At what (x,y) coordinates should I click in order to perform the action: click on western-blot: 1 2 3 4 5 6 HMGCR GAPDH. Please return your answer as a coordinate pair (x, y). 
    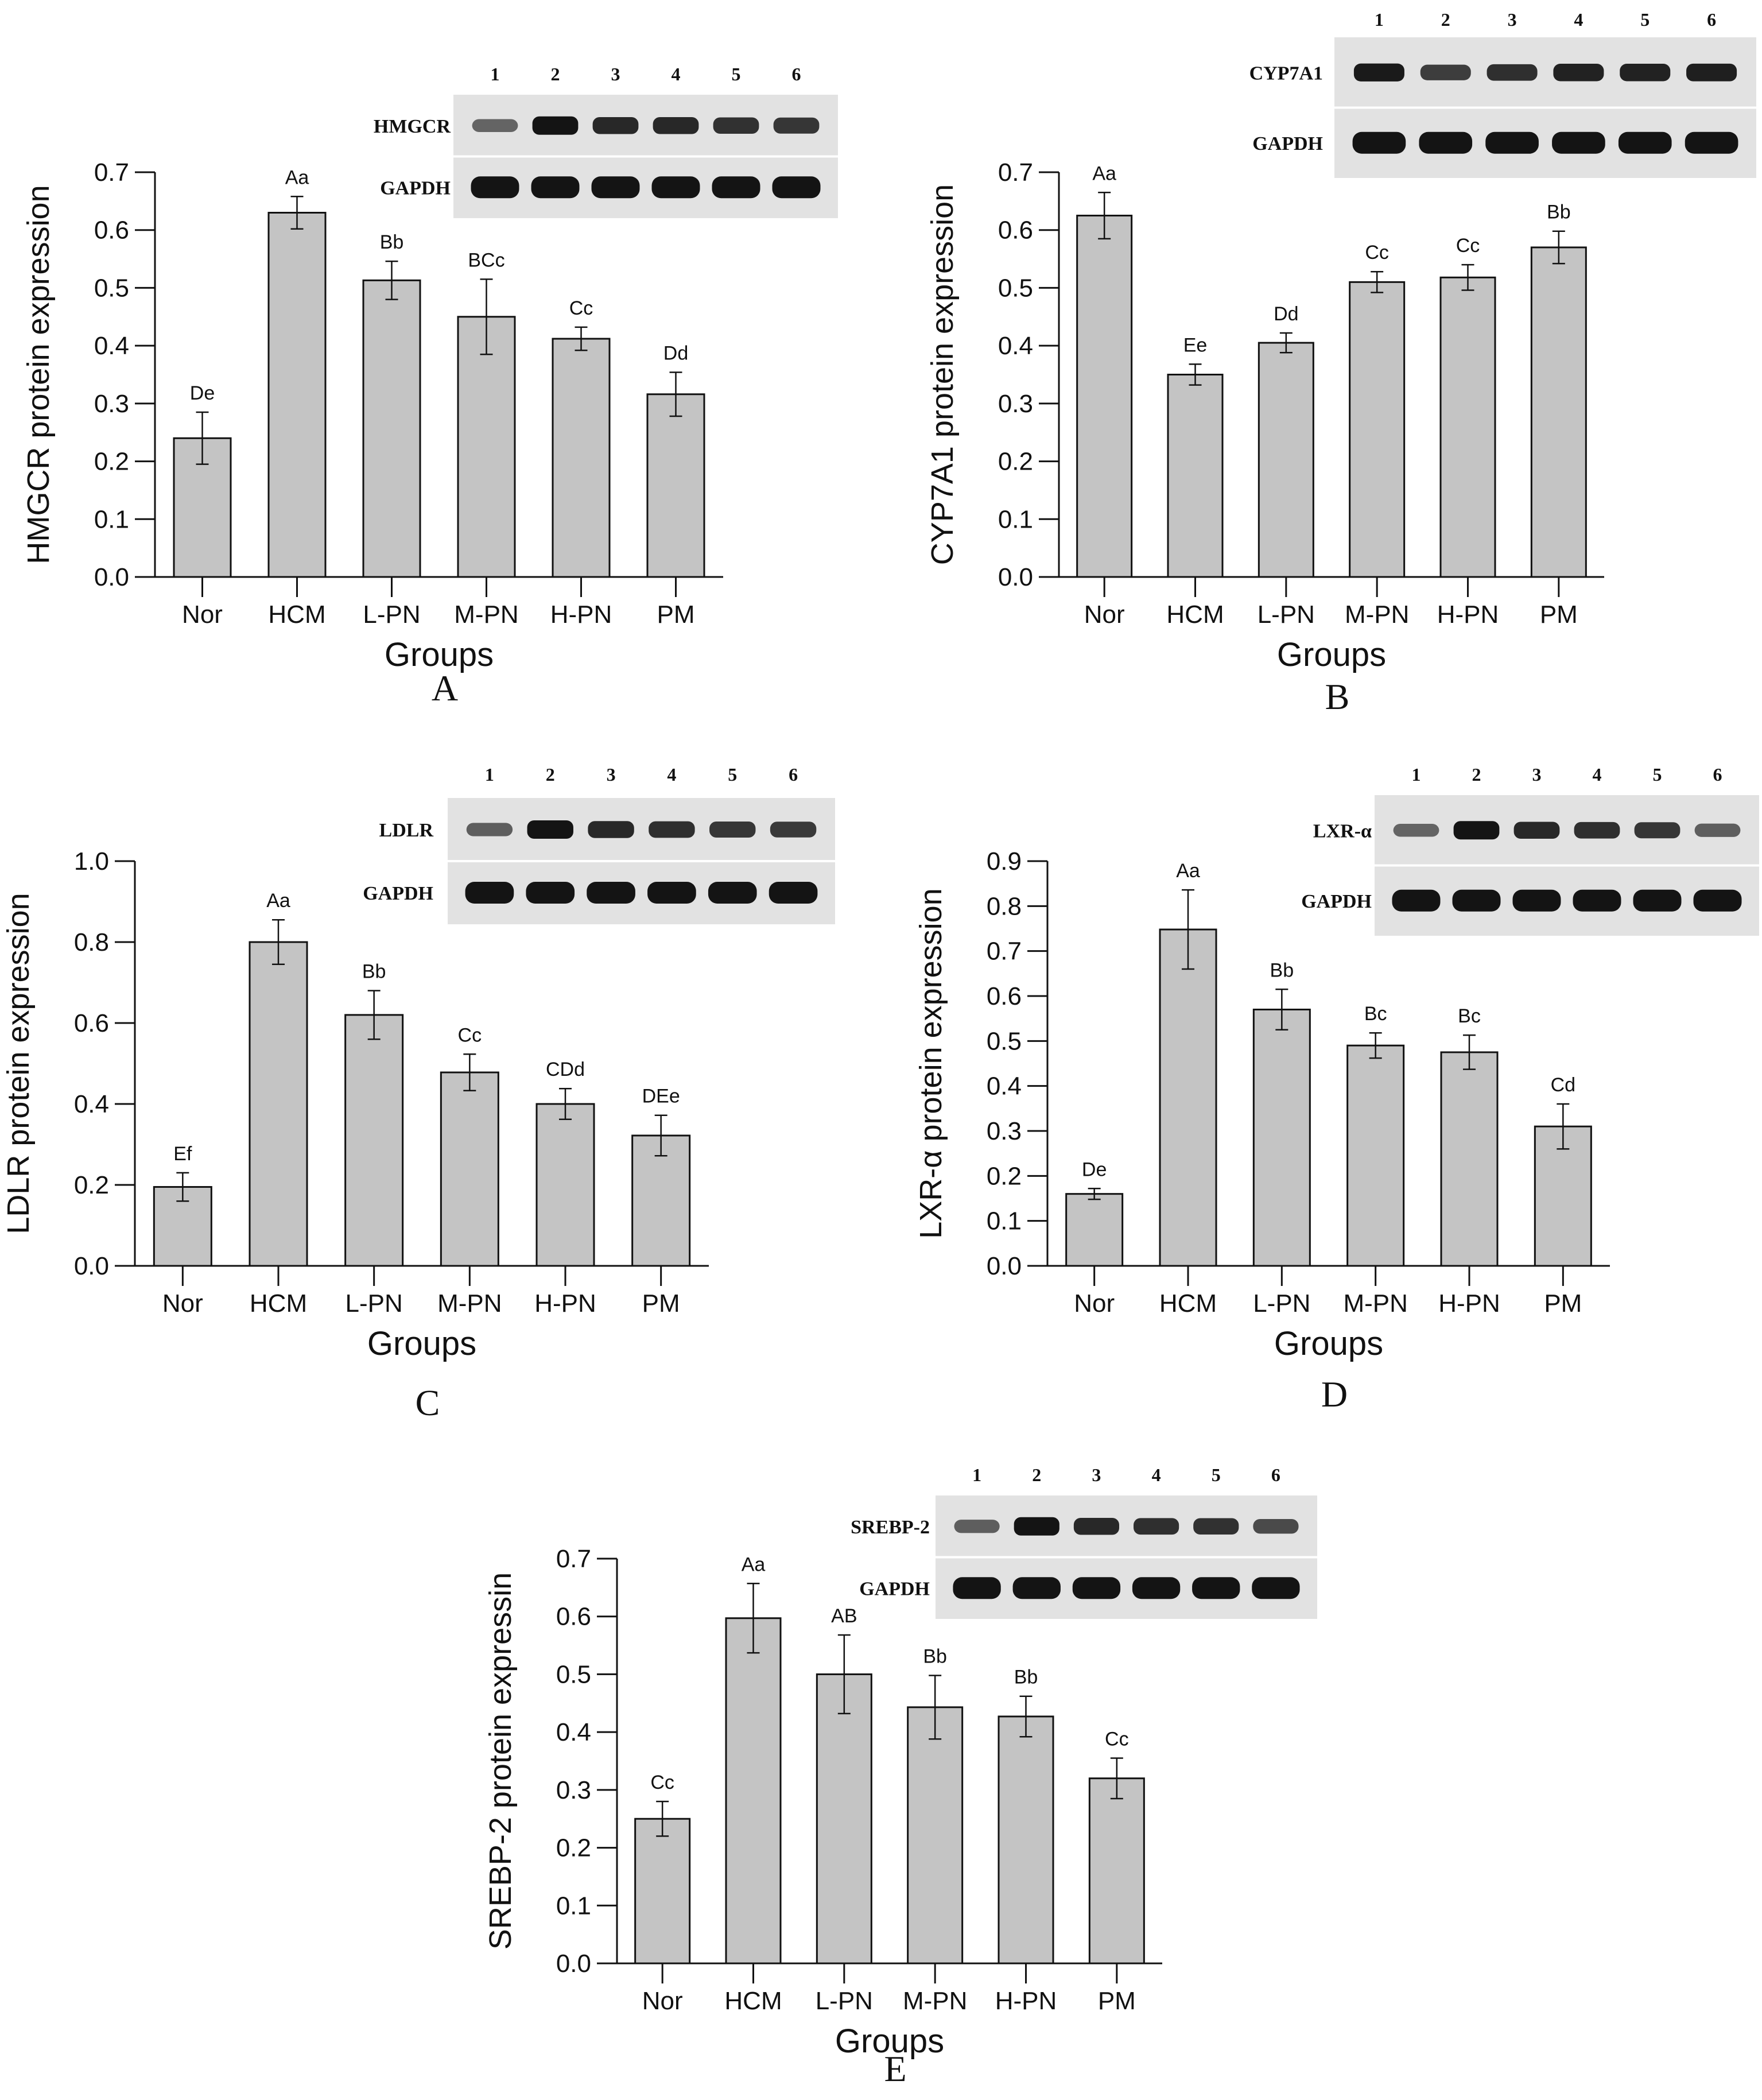
    Looking at the image, I should click on (606, 141).